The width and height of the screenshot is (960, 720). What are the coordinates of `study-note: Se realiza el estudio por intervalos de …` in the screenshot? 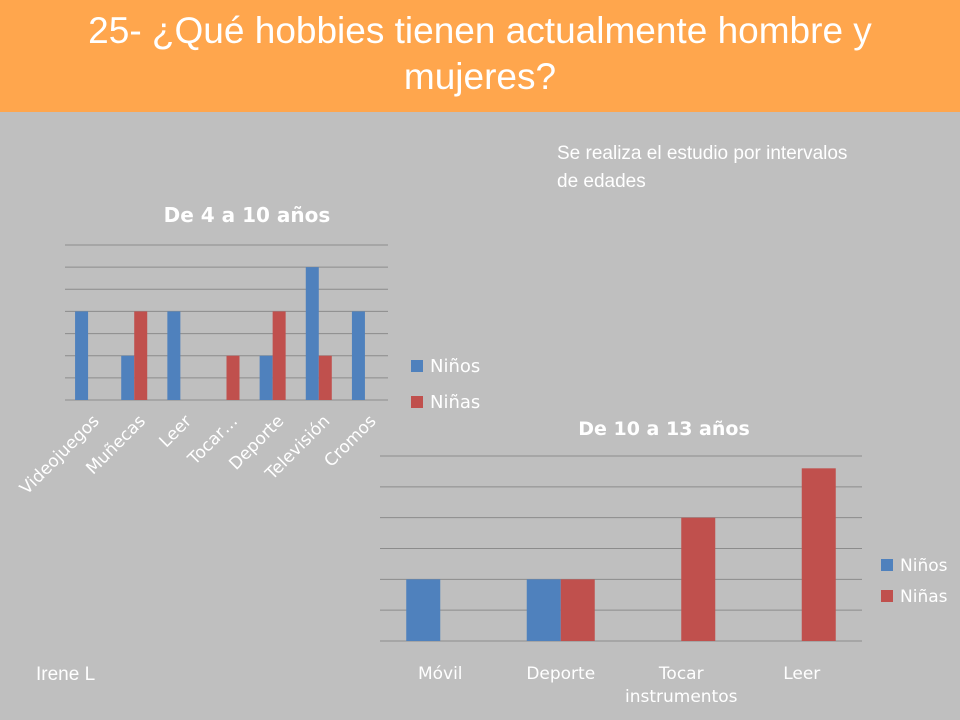 It's located at (702, 167).